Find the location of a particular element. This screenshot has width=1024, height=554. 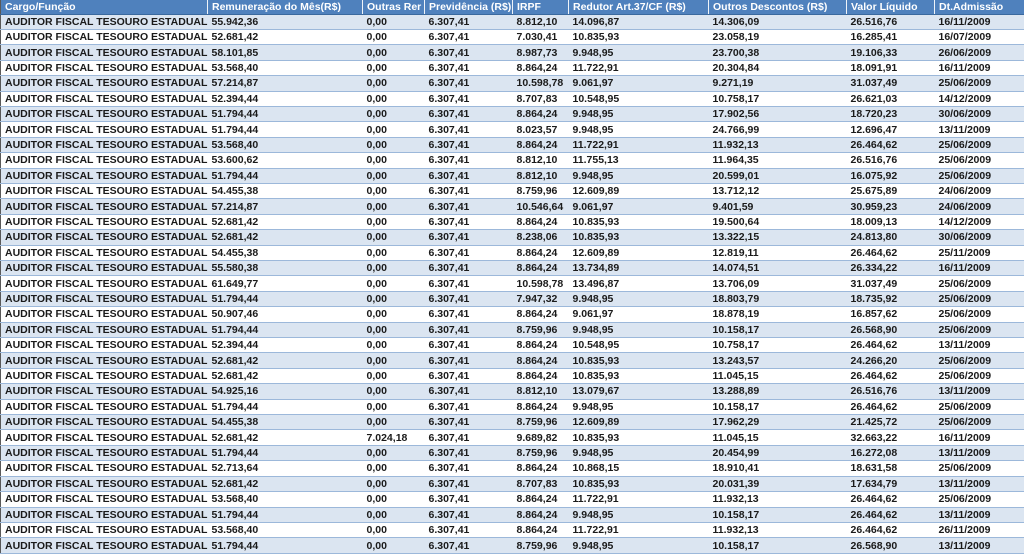

cell-dt-admissao: 24/06/2009 is located at coordinates (979, 190).